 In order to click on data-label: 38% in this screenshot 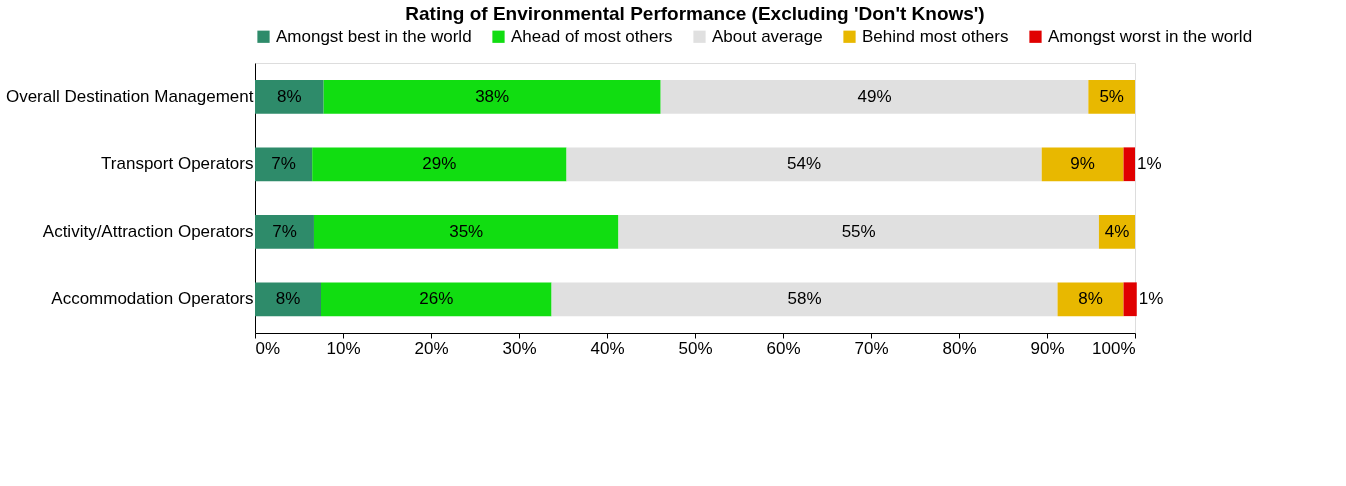, I will do `click(492, 96)`.